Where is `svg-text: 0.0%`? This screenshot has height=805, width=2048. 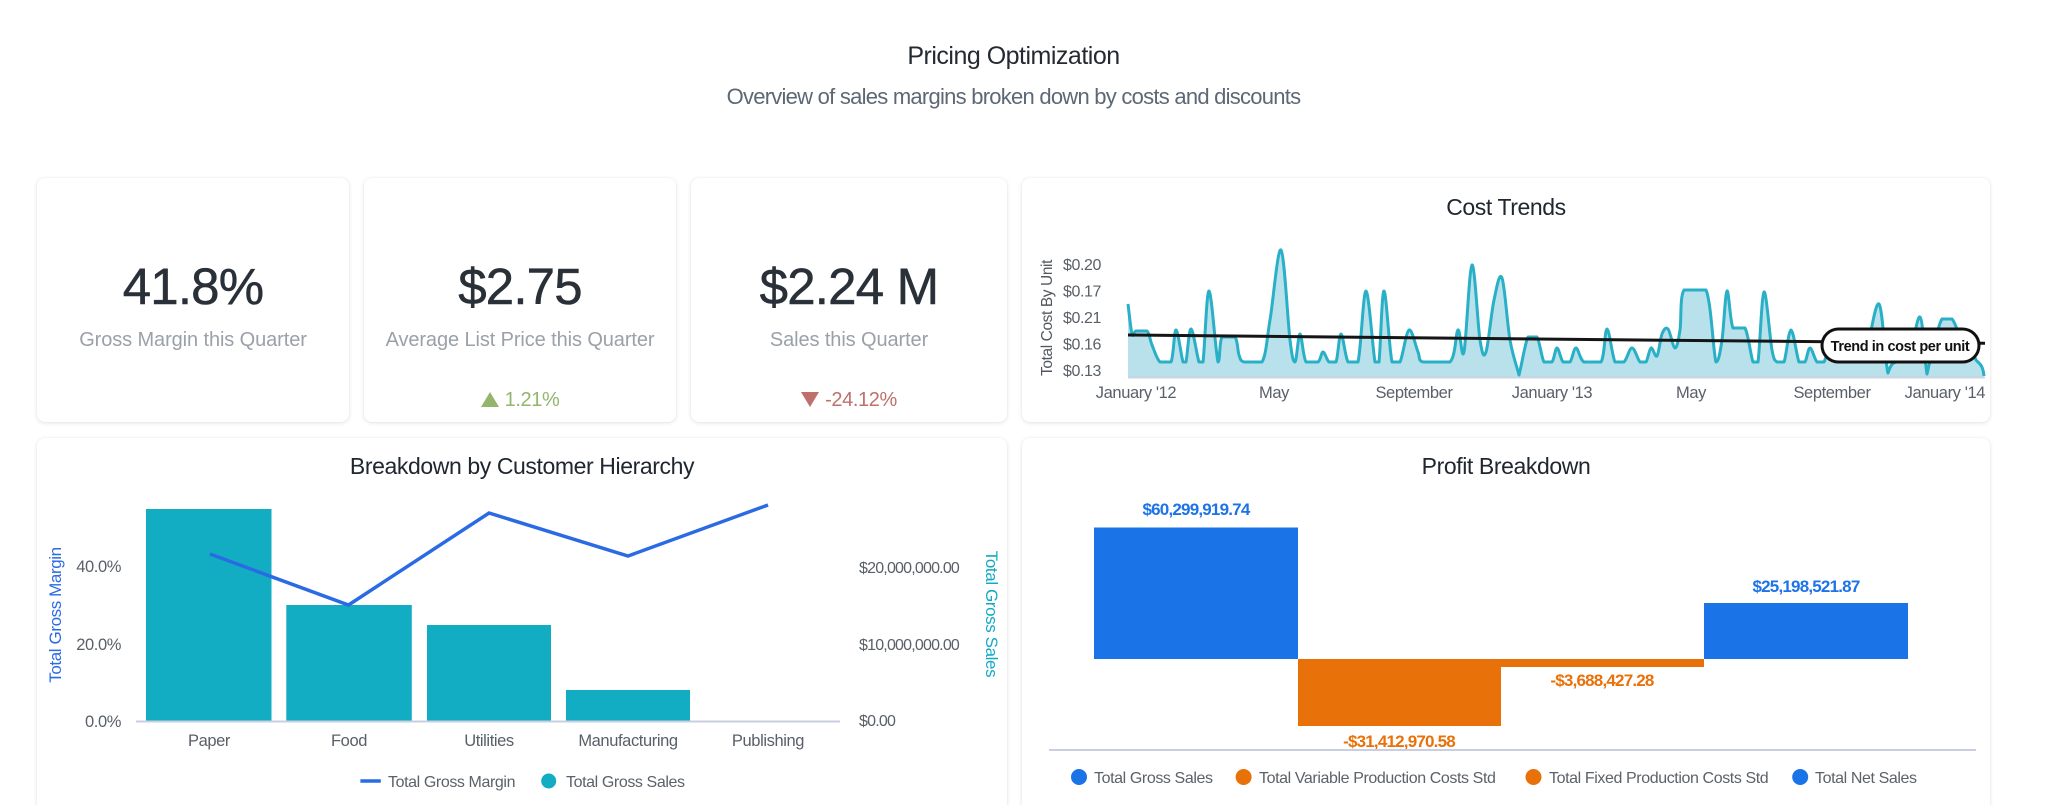 svg-text: 0.0% is located at coordinates (103, 722).